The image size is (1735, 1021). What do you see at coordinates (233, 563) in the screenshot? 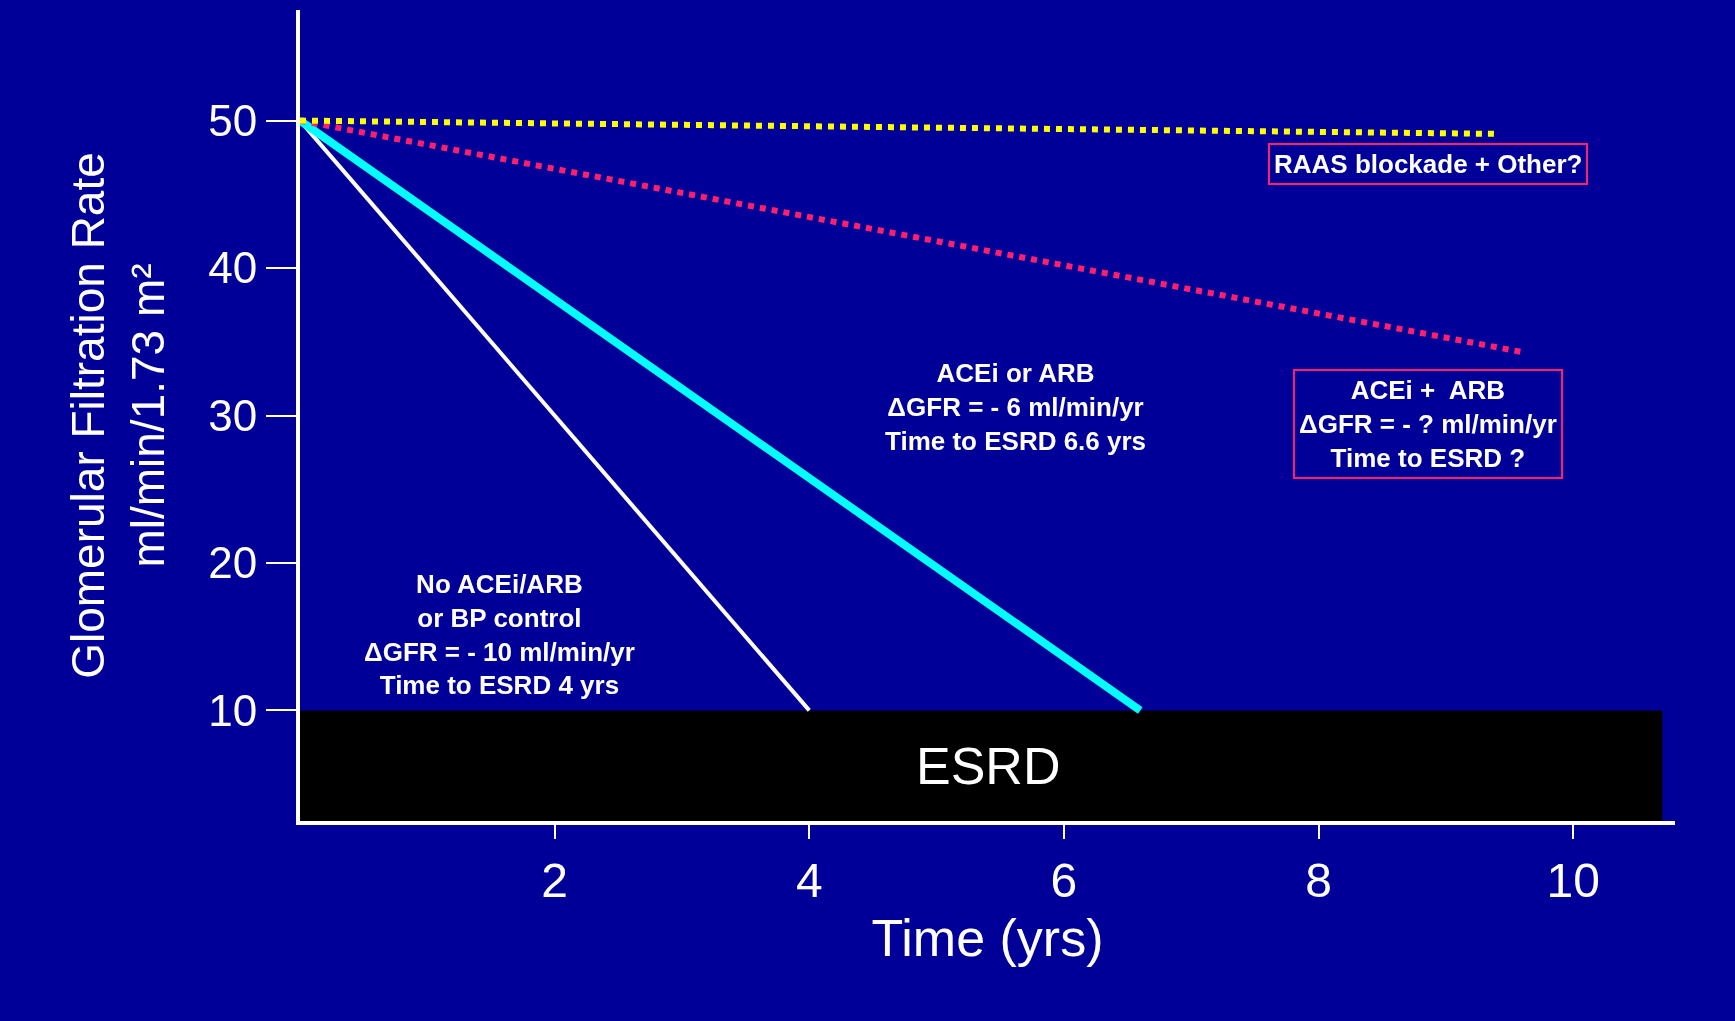
I see `y-tick-label: 20` at bounding box center [233, 563].